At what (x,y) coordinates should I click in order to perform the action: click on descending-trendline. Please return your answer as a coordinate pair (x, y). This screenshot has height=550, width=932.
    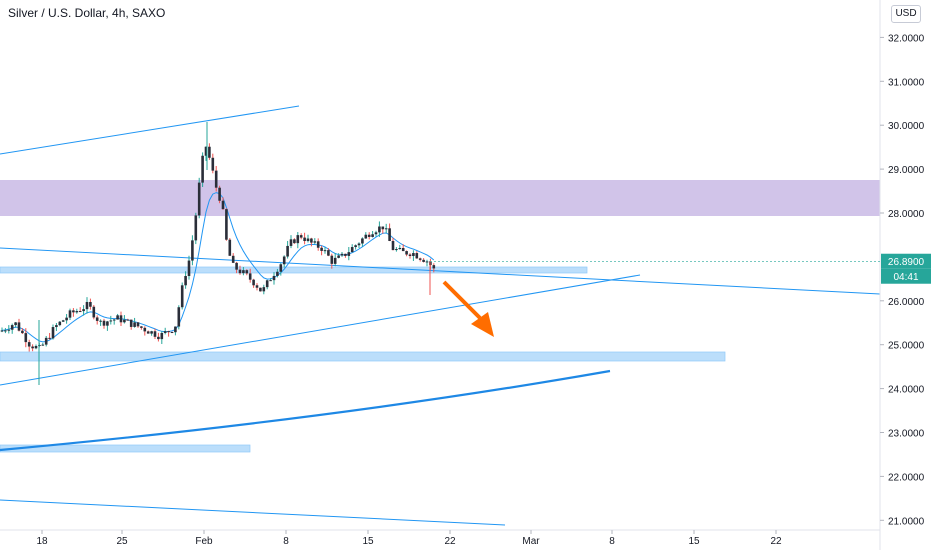
    Looking at the image, I should click on (440, 271).